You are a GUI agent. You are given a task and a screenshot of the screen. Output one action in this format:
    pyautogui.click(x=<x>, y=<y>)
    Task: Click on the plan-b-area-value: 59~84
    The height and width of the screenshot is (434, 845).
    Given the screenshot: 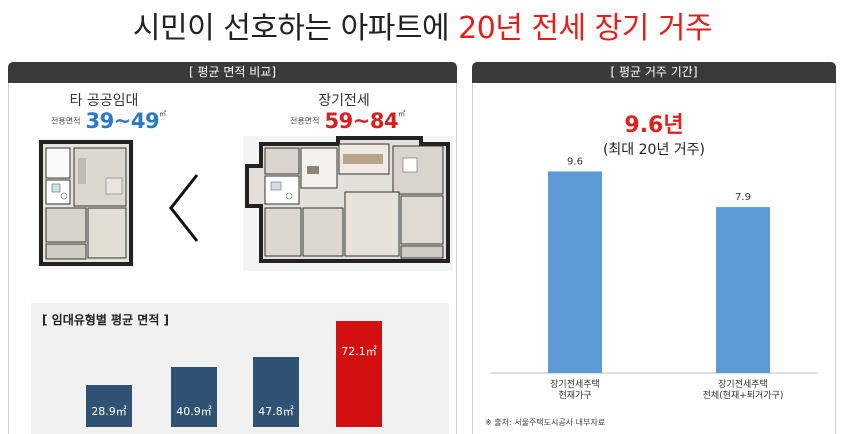 What is the action you would take?
    pyautogui.click(x=361, y=121)
    